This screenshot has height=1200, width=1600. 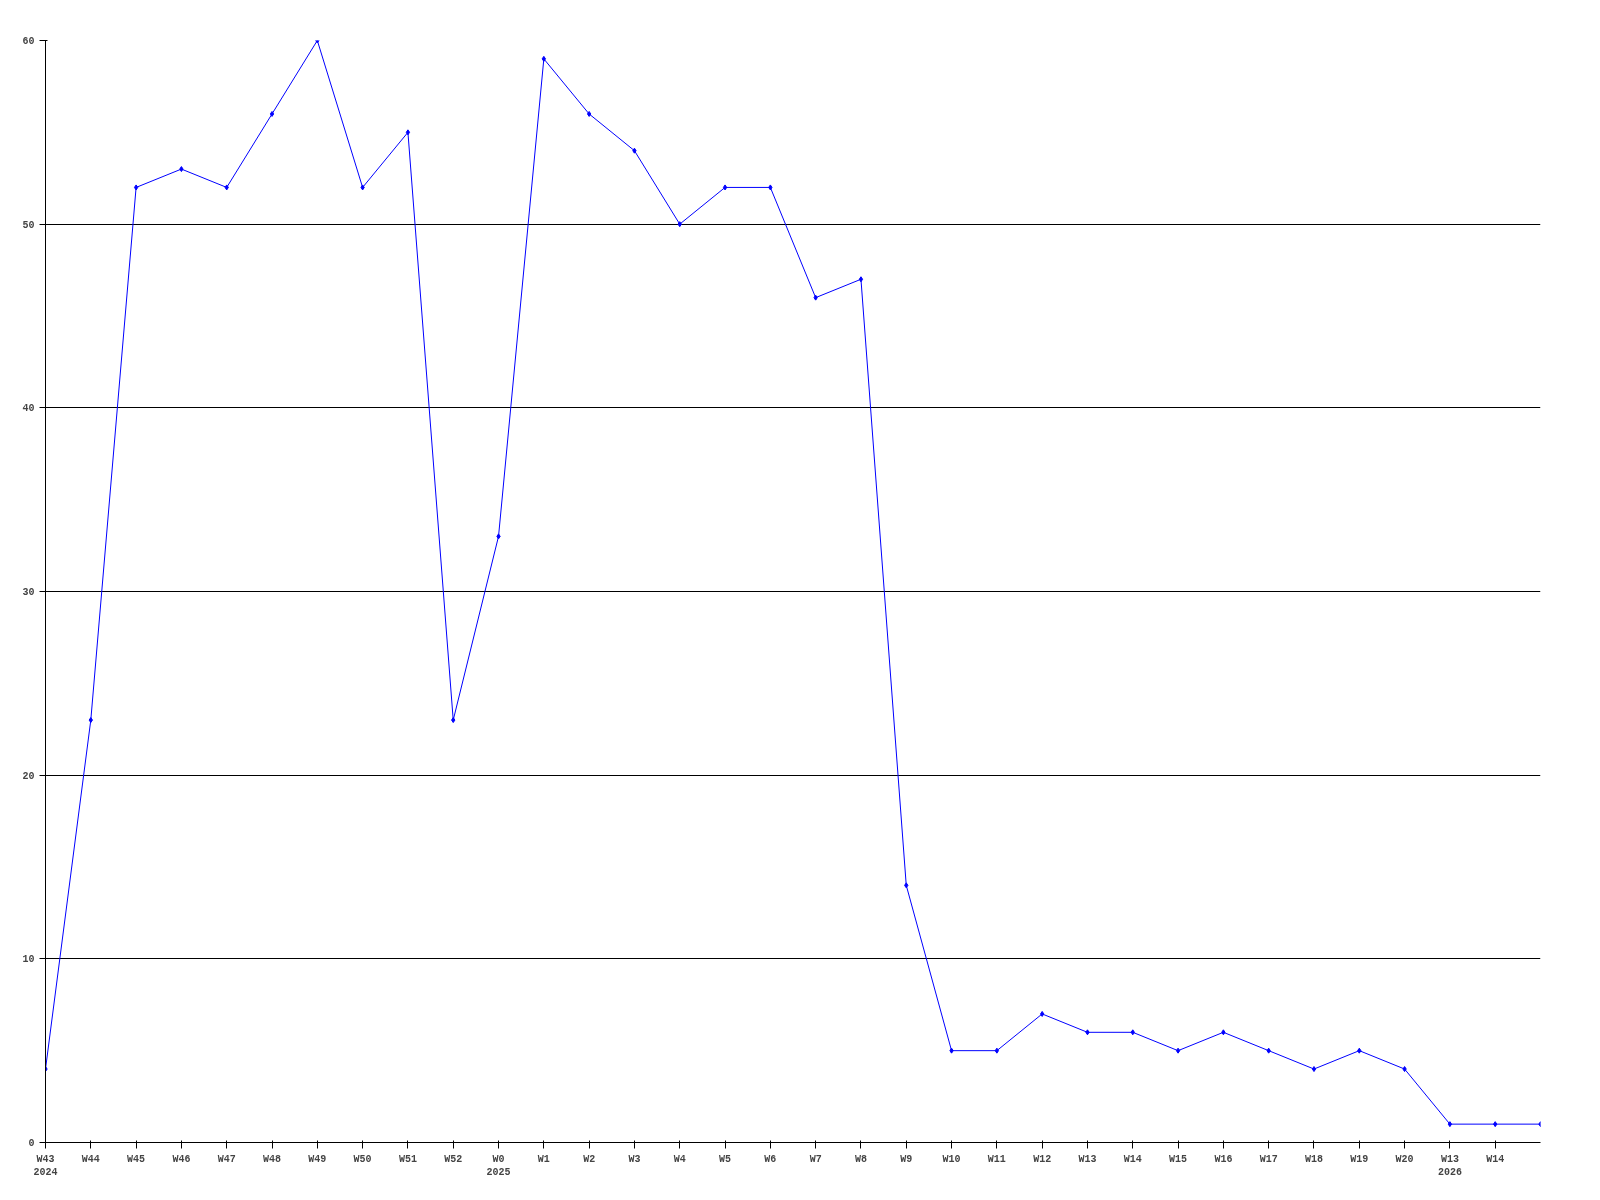 I want to click on x-tick-label: W13 2026, so click(x=1449, y=1165).